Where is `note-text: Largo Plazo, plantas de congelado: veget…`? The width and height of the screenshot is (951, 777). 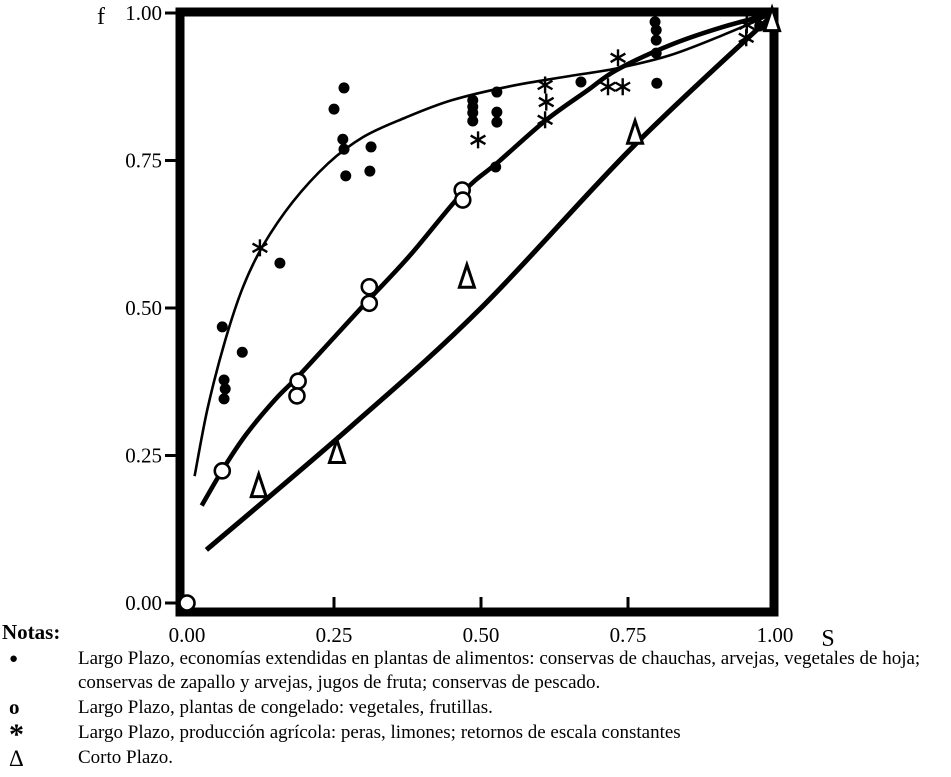
note-text: Largo Plazo, plantas de congelado: veget… is located at coordinates (285, 707).